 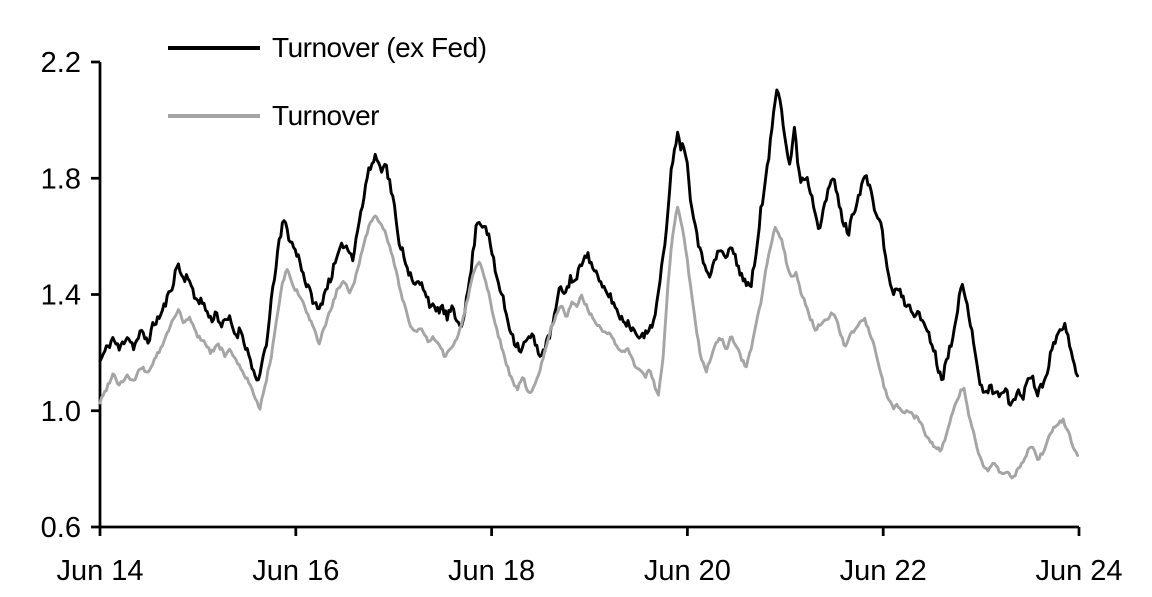 I want to click on y-tick-label: 2.2, so click(x=61, y=63).